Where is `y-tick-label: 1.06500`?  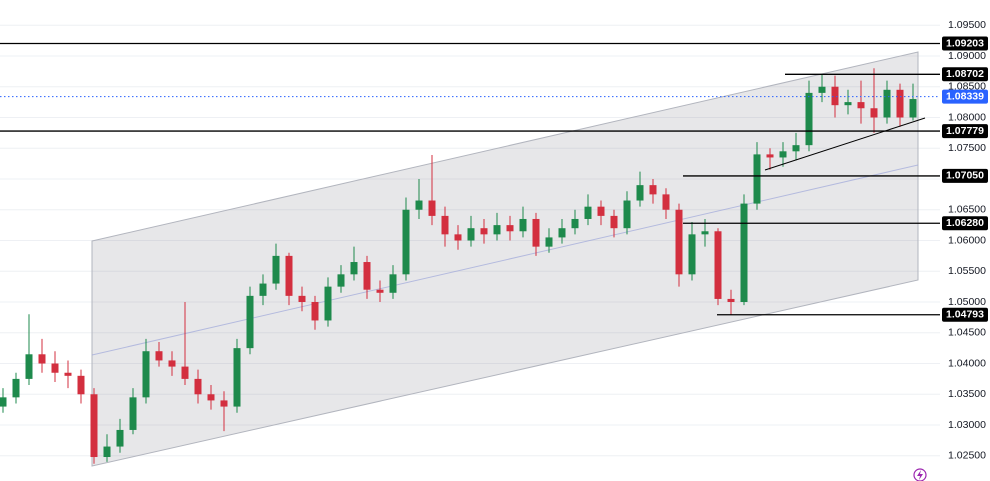 y-tick-label: 1.06500 is located at coordinates (967, 210).